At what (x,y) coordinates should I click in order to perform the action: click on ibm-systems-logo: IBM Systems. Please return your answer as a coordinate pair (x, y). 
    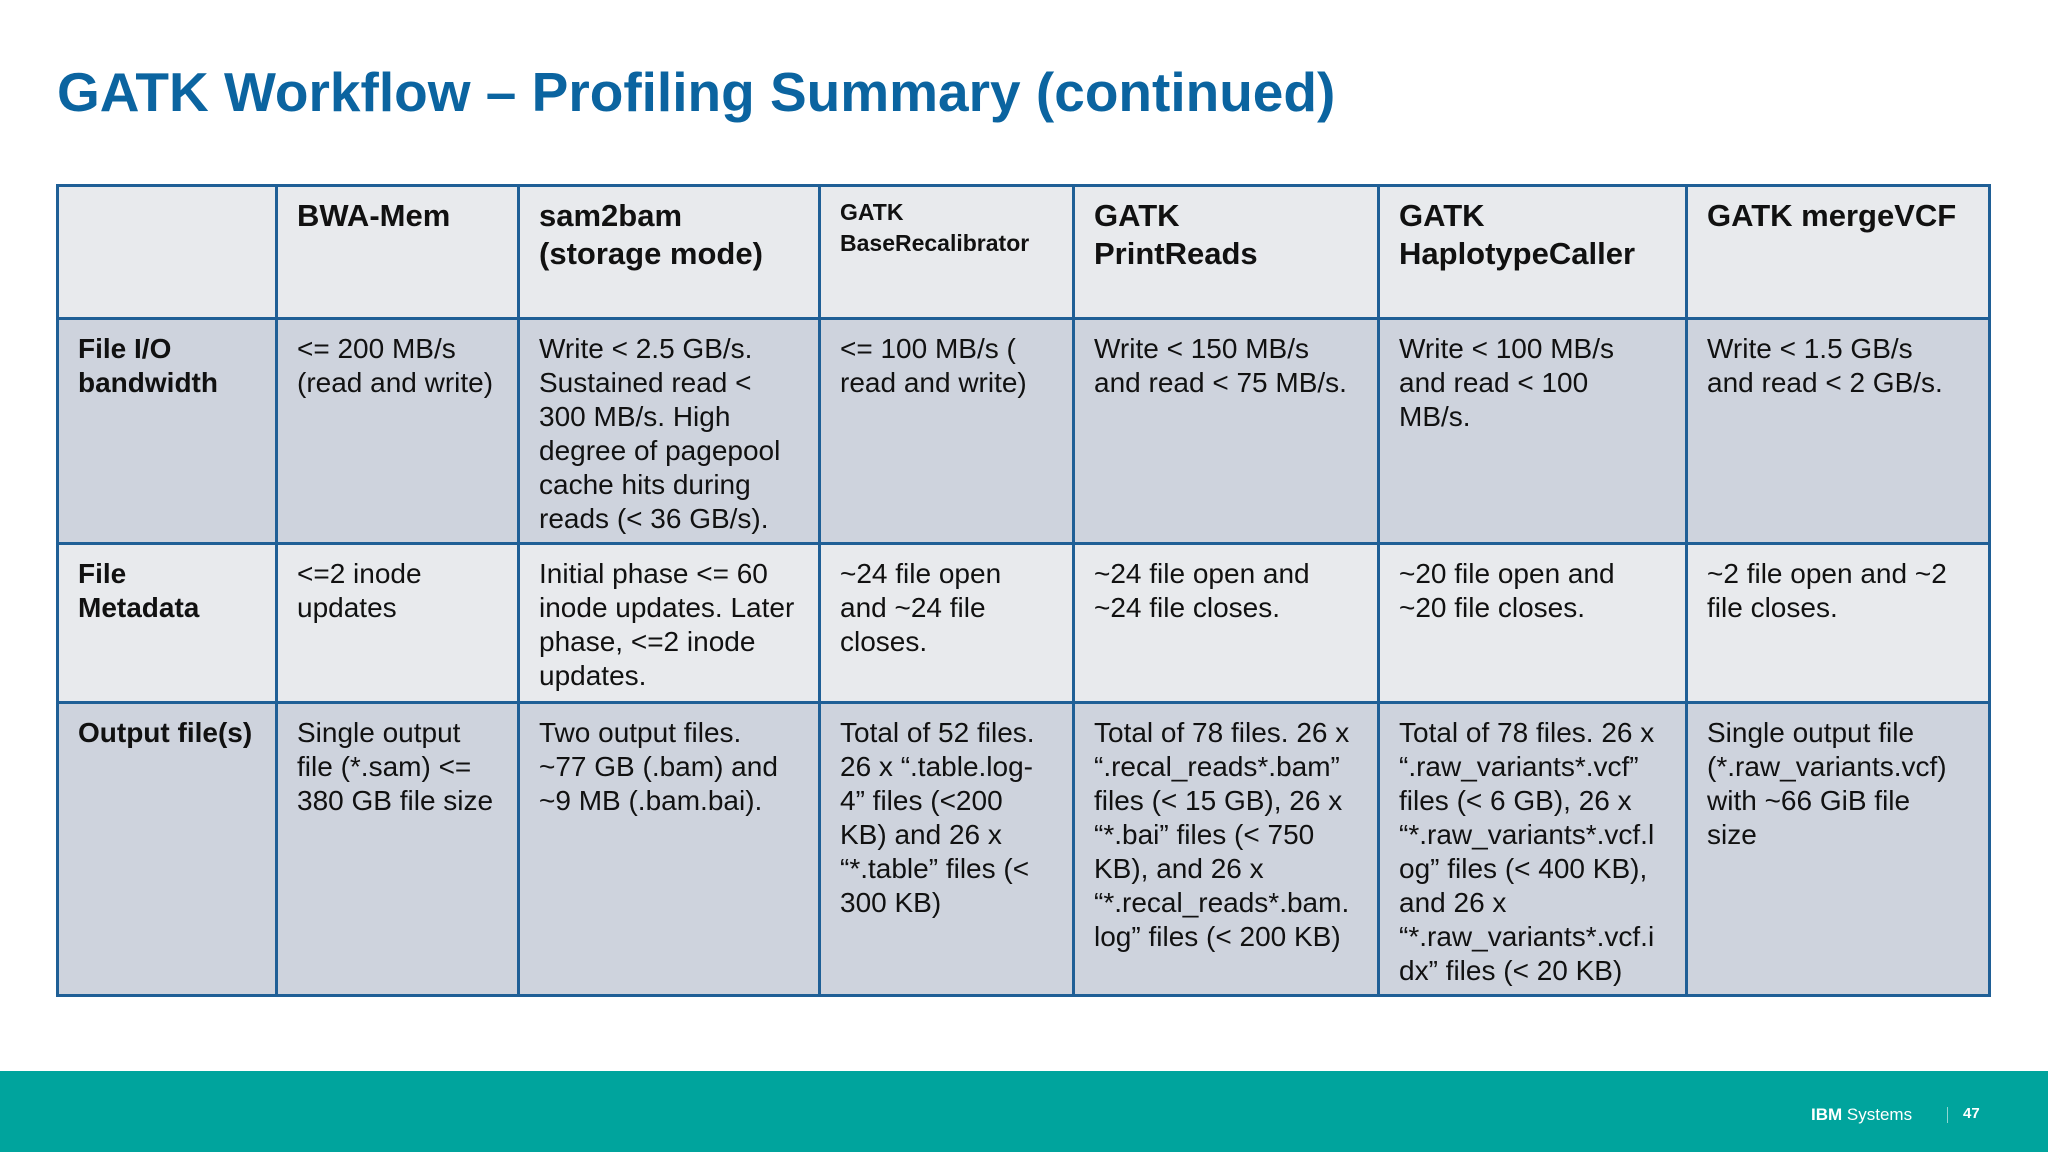
    Looking at the image, I should click on (1861, 1115).